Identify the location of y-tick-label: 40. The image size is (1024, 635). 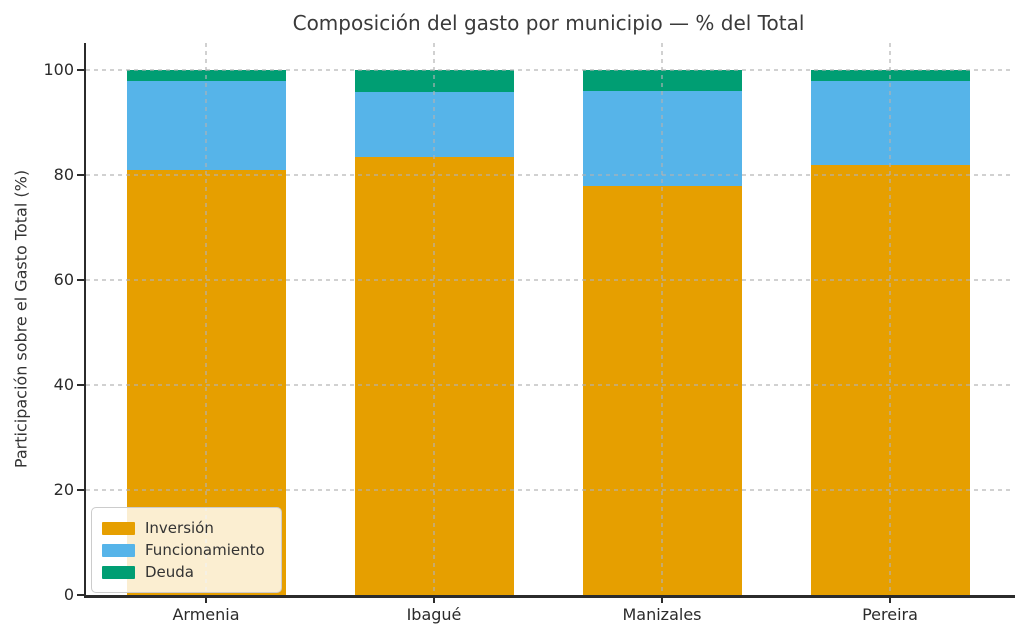
(63, 384).